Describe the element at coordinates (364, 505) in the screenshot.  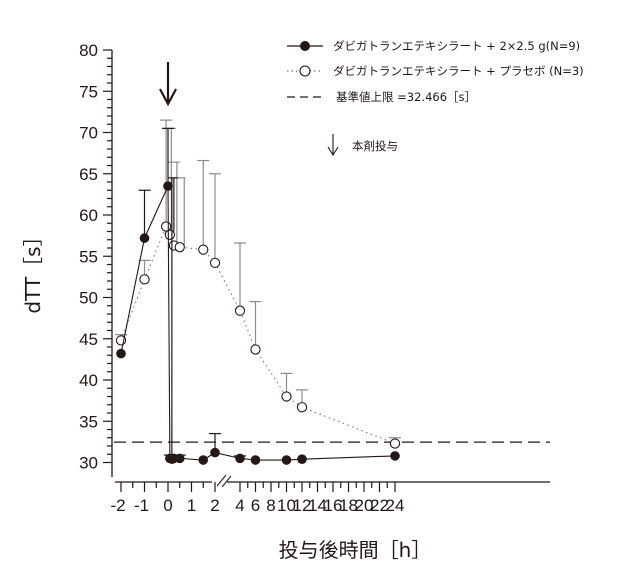
I see `x-tick-label: 20` at that location.